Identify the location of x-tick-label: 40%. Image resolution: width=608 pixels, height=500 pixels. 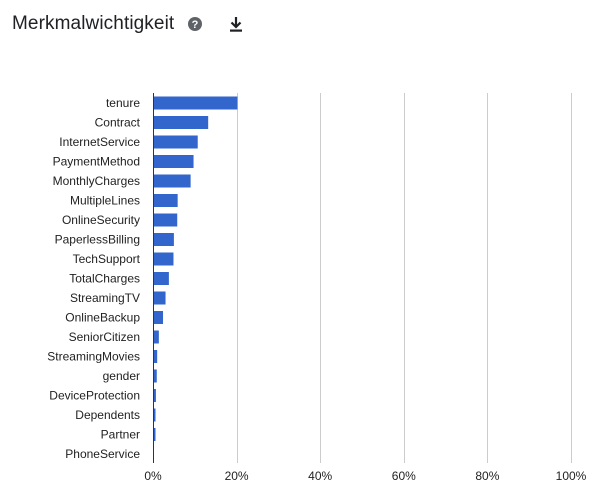
(320, 476).